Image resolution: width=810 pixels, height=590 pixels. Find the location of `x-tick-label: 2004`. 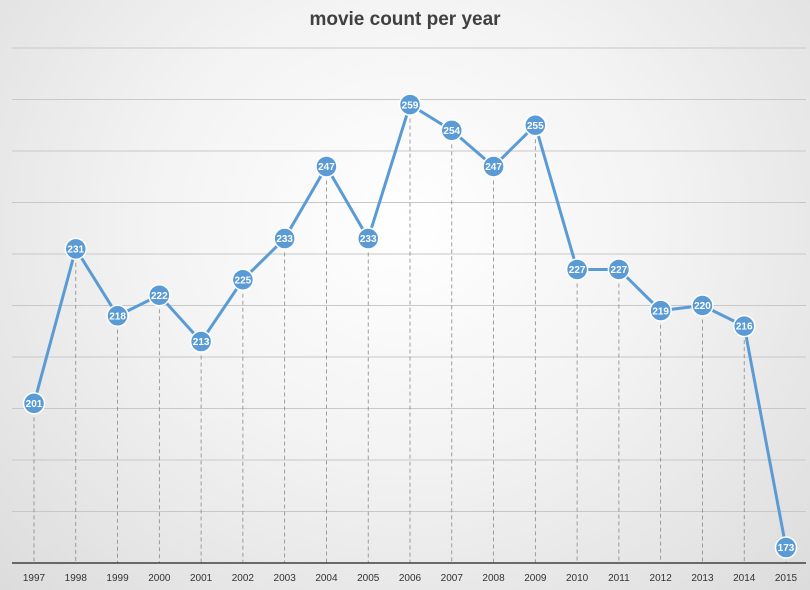

x-tick-label: 2004 is located at coordinates (326, 578).